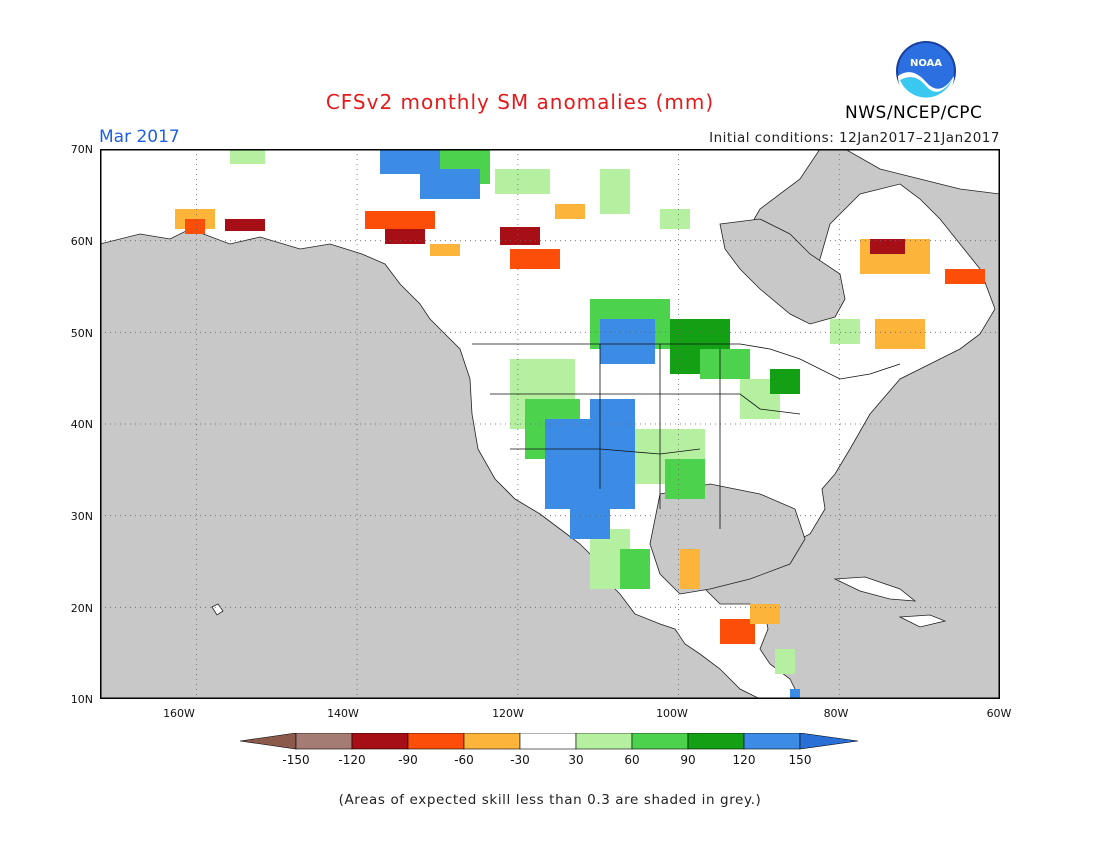 The image size is (1100, 850). I want to click on legend-tick: -90, so click(408, 760).